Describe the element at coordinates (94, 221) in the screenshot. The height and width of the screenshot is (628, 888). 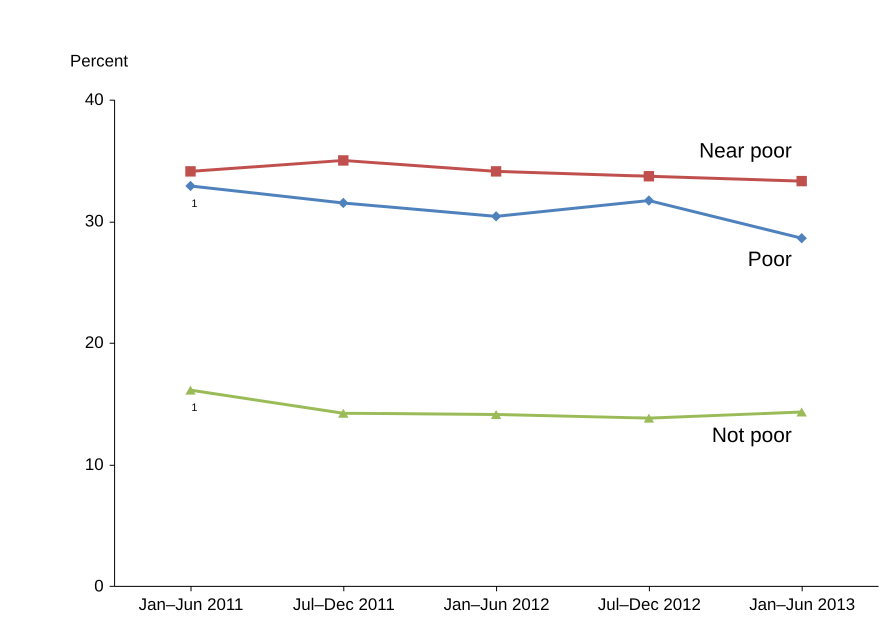
I see `y-tick-label: 30` at that location.